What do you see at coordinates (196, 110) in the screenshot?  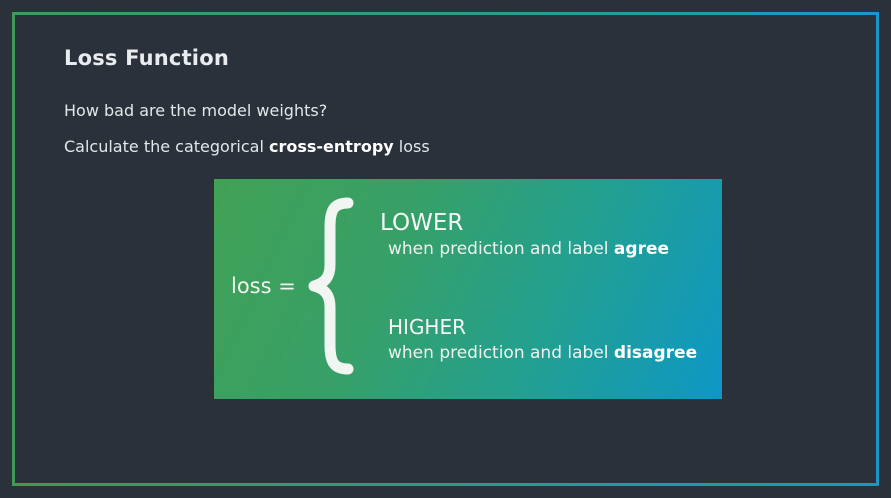 I see `question-text: How bad are the model weights?` at bounding box center [196, 110].